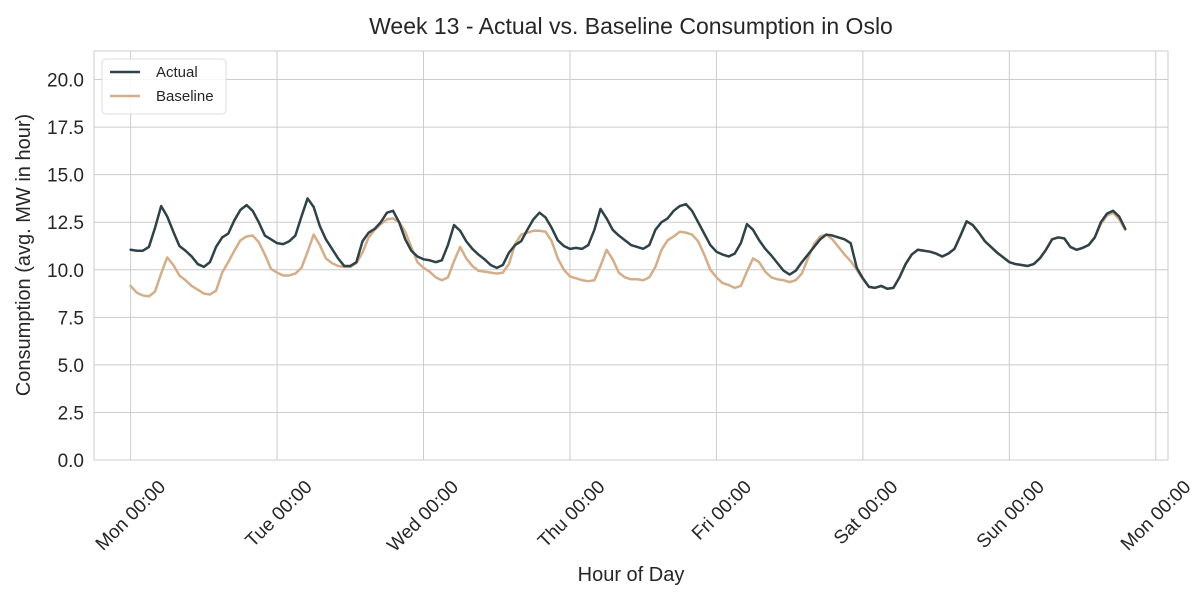  I want to click on legend-label-actual: Actual, so click(177, 72).